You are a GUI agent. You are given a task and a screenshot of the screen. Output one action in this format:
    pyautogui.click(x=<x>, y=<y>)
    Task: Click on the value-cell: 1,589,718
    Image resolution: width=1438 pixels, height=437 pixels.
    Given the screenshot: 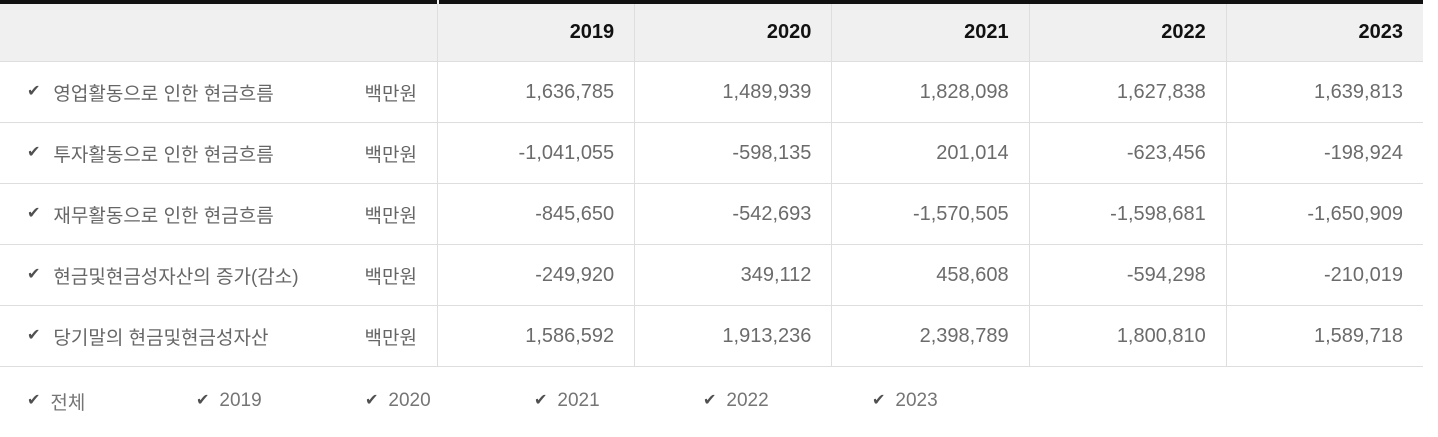 What is the action you would take?
    pyautogui.click(x=1324, y=336)
    